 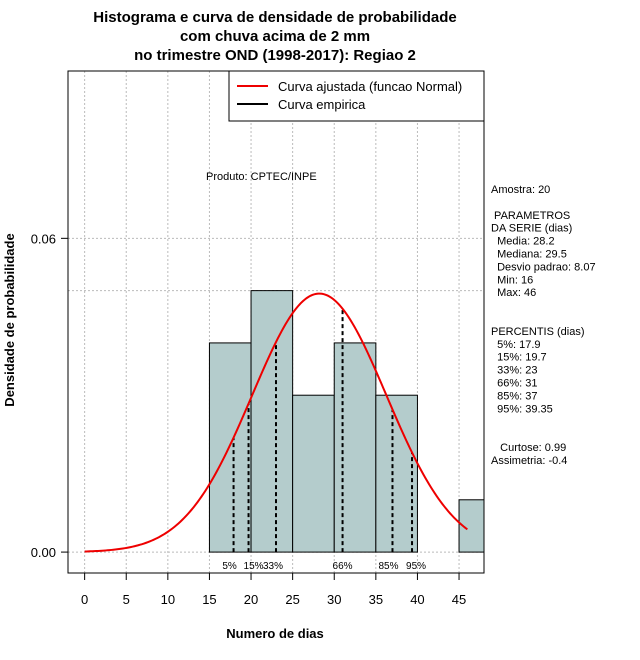 I want to click on product-label: Produto: CPTEC/INPE, so click(x=261, y=177).